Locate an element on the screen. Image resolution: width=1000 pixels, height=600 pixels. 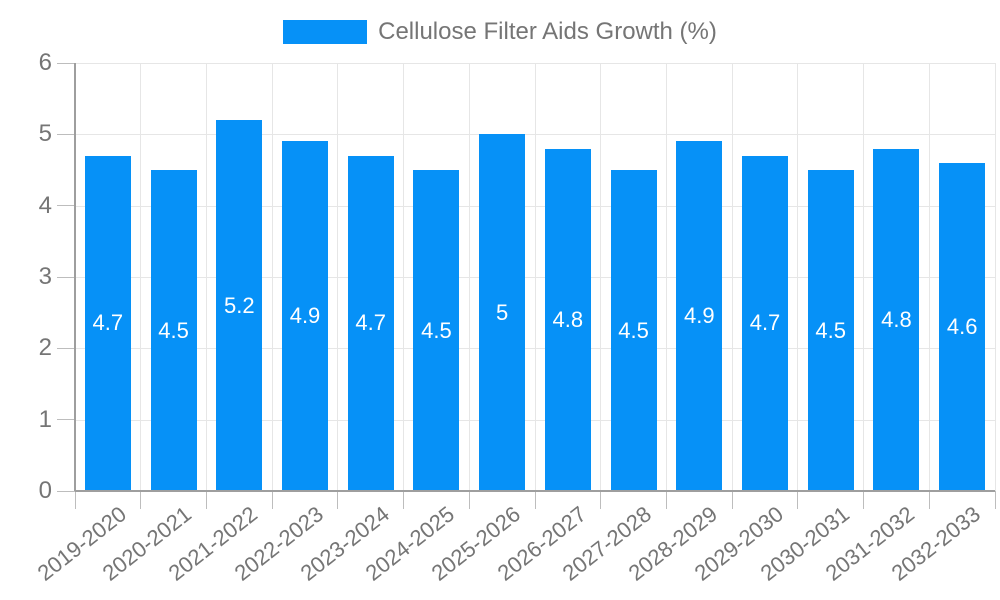
legend: Cellulose Filter Aids Growth (%) is located at coordinates (500, 32).